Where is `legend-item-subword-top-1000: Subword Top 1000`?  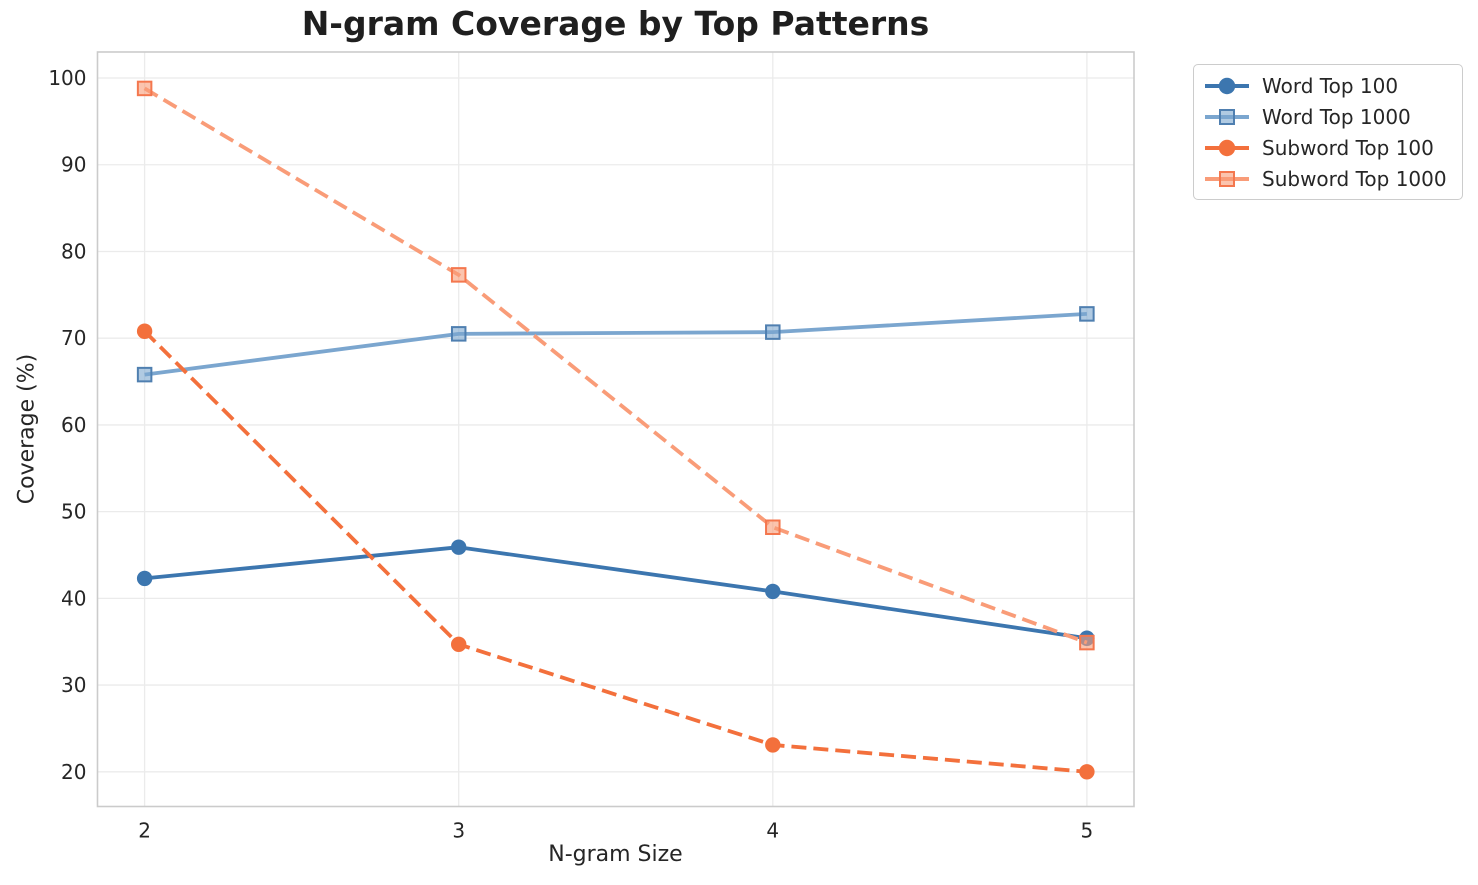 legend-item-subword-top-1000: Subword Top 1000 is located at coordinates (1327, 178).